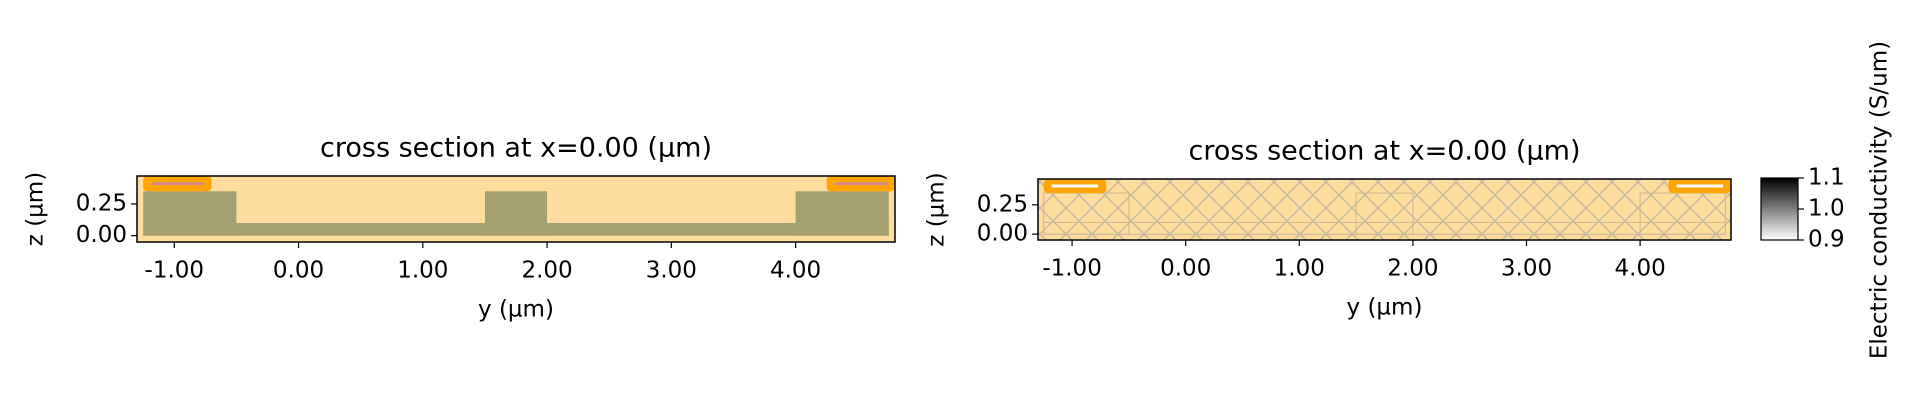  Describe the element at coordinates (1826, 240) in the screenshot. I see `colorbar-tick-label: 0.9` at that location.